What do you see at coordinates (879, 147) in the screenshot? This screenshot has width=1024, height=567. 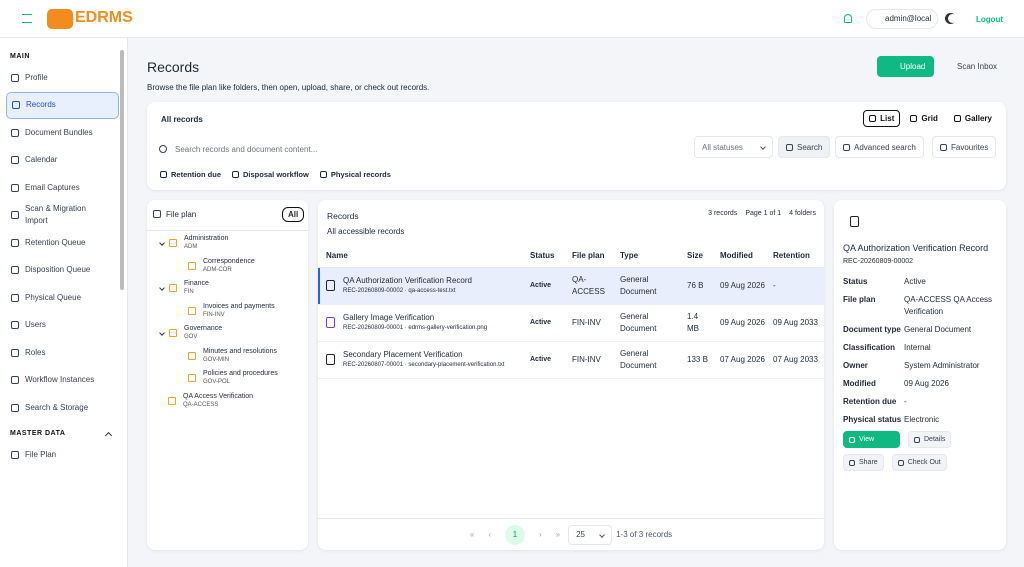 I see `advanced-search-button: Advanced search` at bounding box center [879, 147].